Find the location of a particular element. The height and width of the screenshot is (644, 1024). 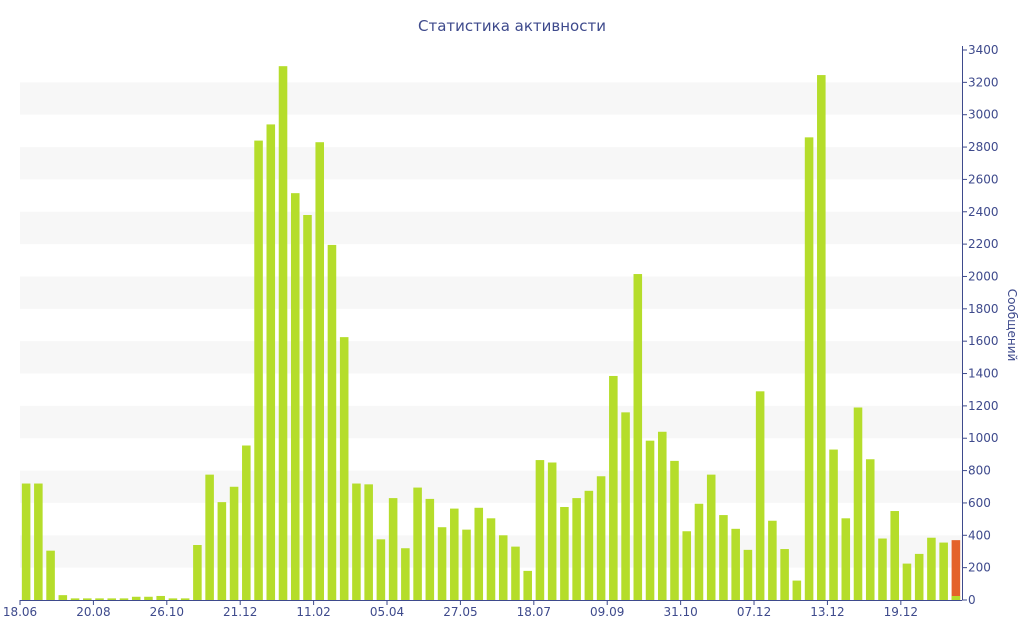

bar-highlight is located at coordinates (956, 570).